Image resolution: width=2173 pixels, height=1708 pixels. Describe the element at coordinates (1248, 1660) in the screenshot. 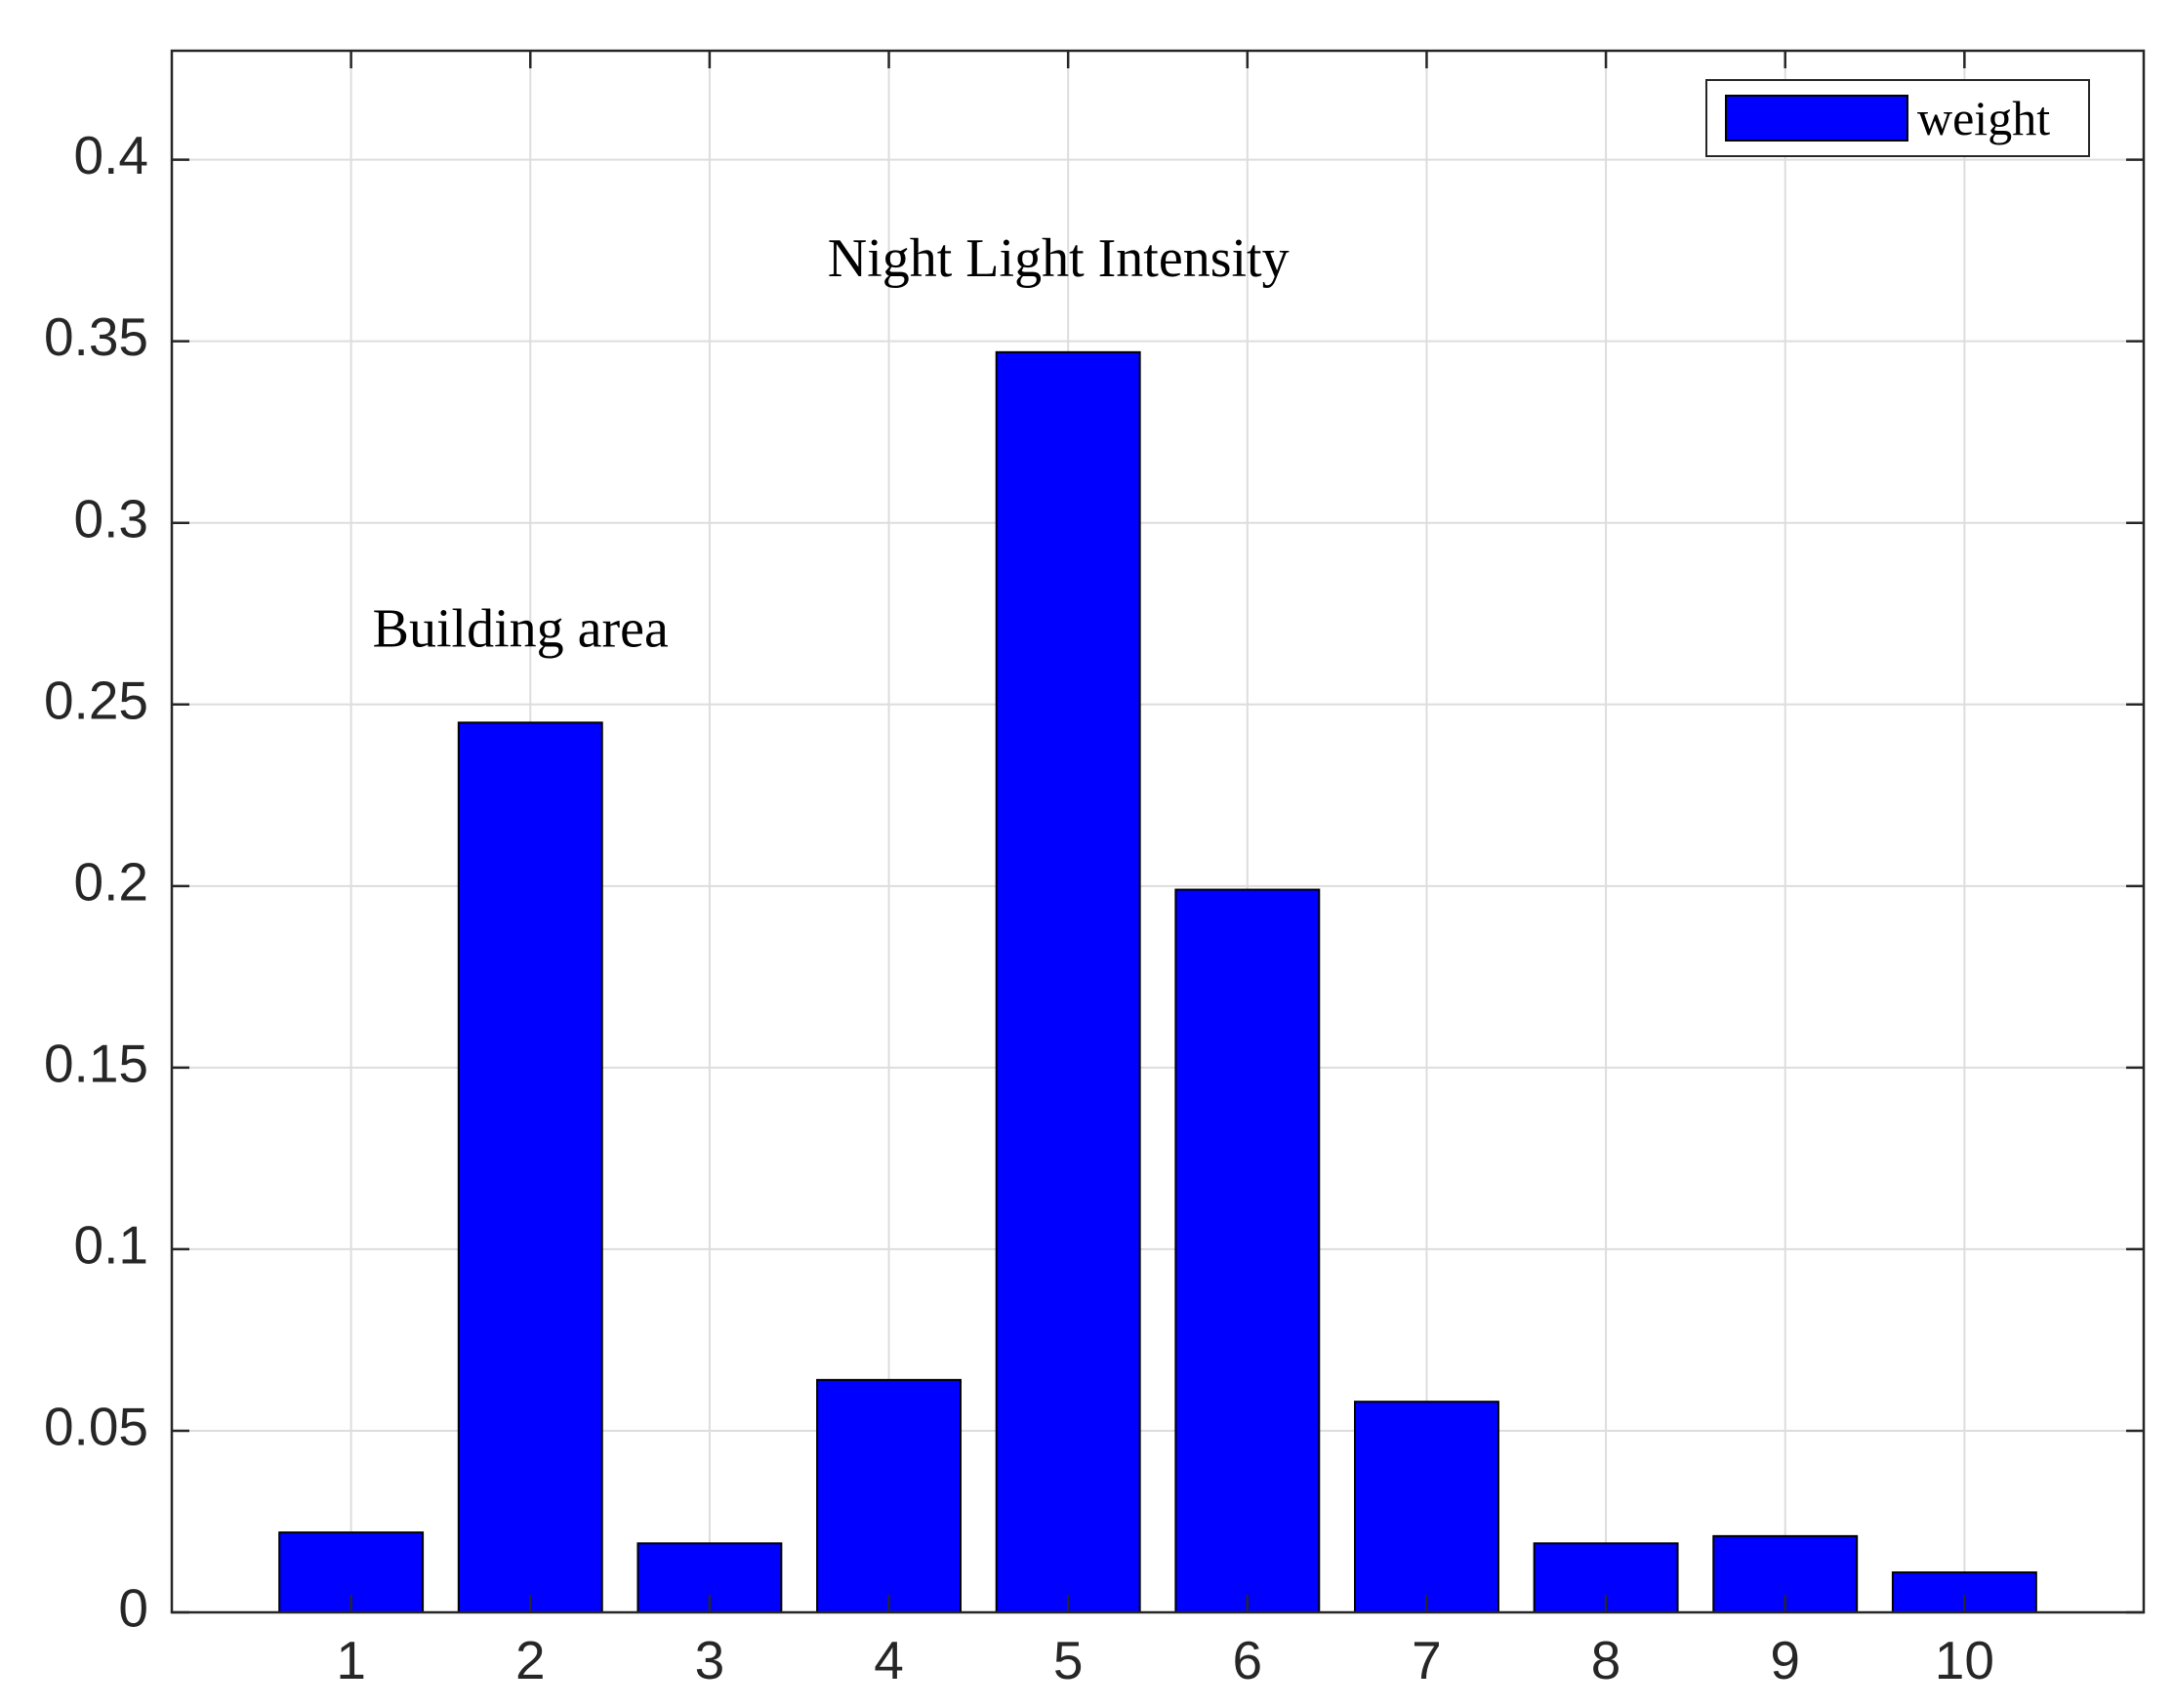

I see `x-tick-label: 6` at that location.